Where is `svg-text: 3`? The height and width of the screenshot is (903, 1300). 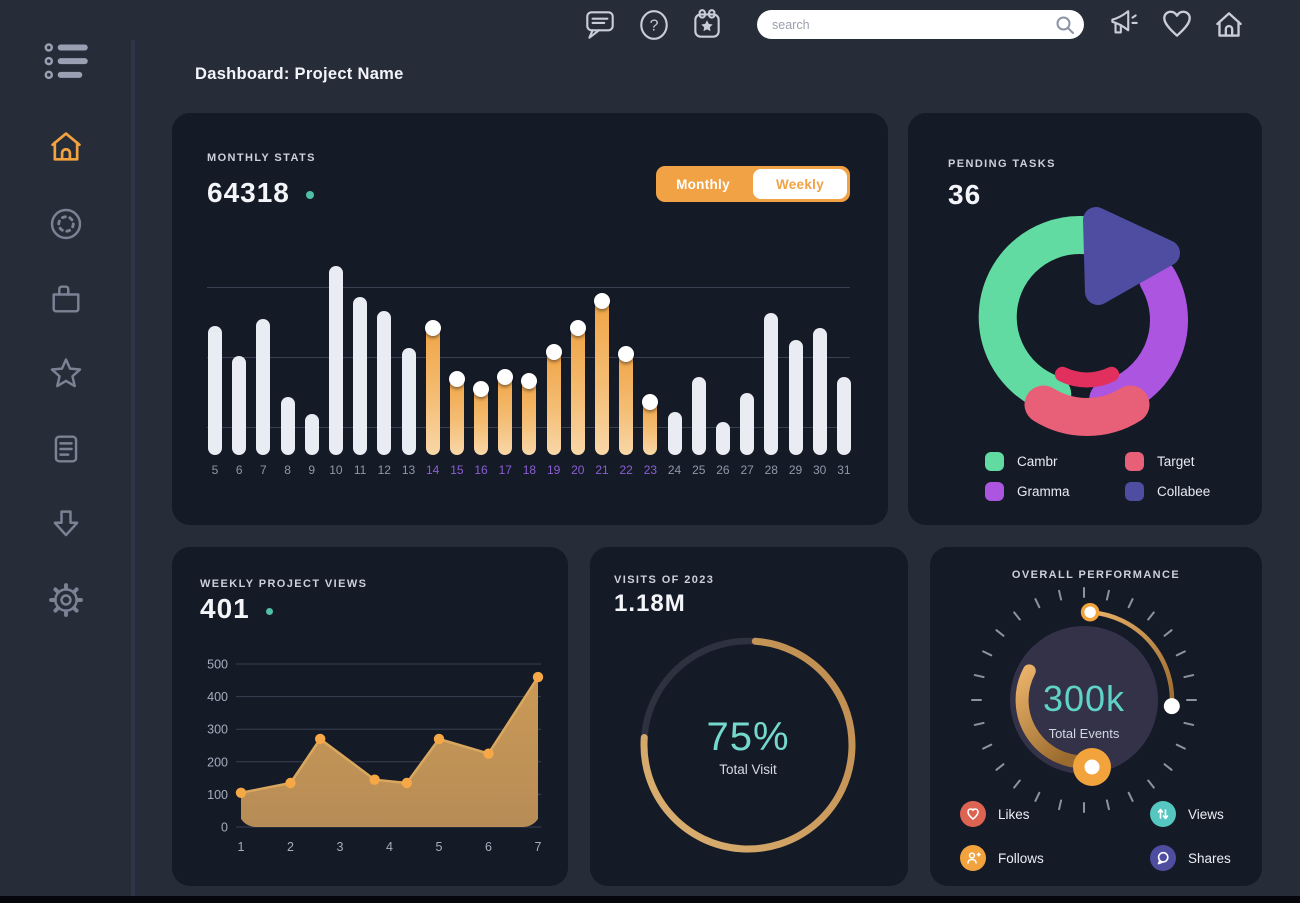
svg-text: 3 is located at coordinates (340, 847).